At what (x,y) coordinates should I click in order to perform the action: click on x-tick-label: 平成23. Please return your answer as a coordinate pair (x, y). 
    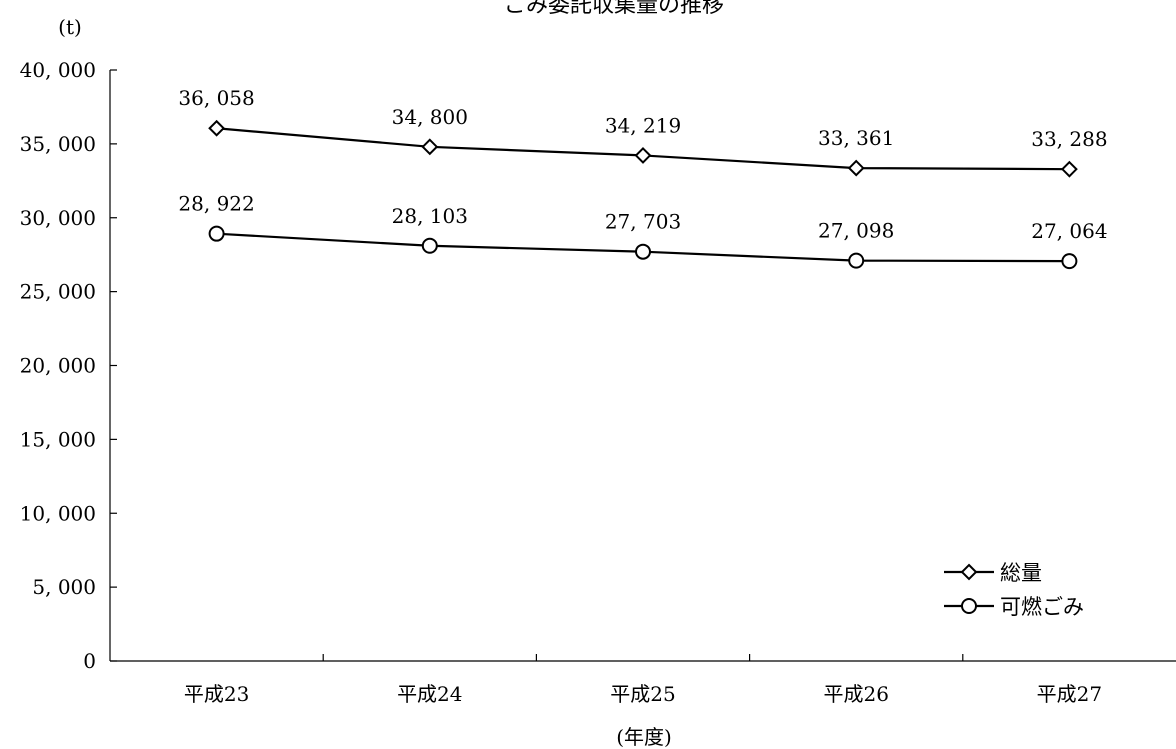
    Looking at the image, I should click on (216, 694).